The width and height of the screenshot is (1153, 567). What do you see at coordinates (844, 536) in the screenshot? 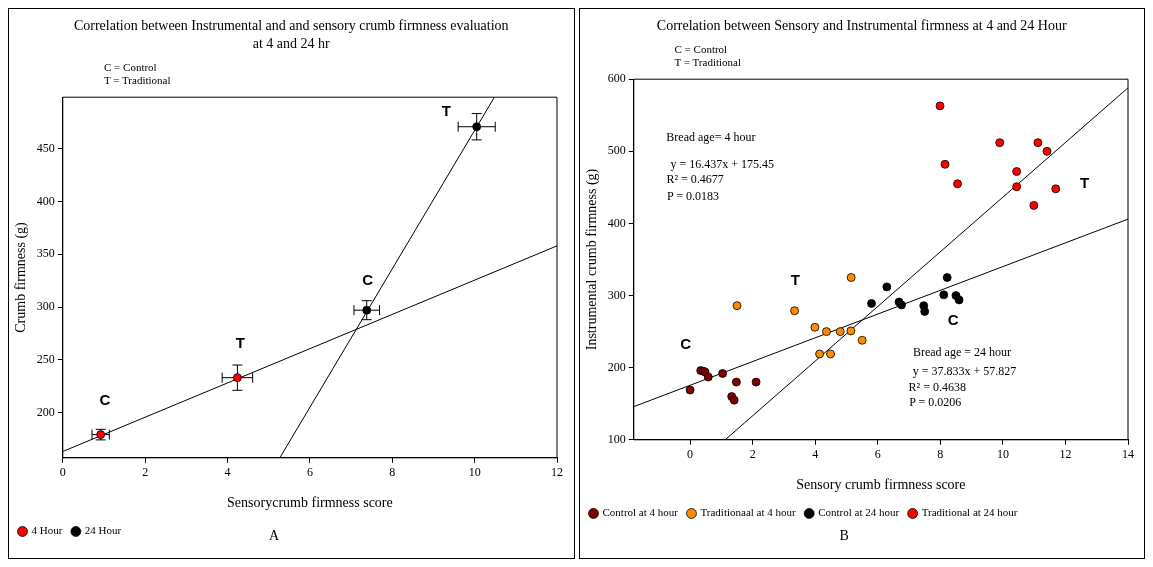
I see `text: B` at bounding box center [844, 536].